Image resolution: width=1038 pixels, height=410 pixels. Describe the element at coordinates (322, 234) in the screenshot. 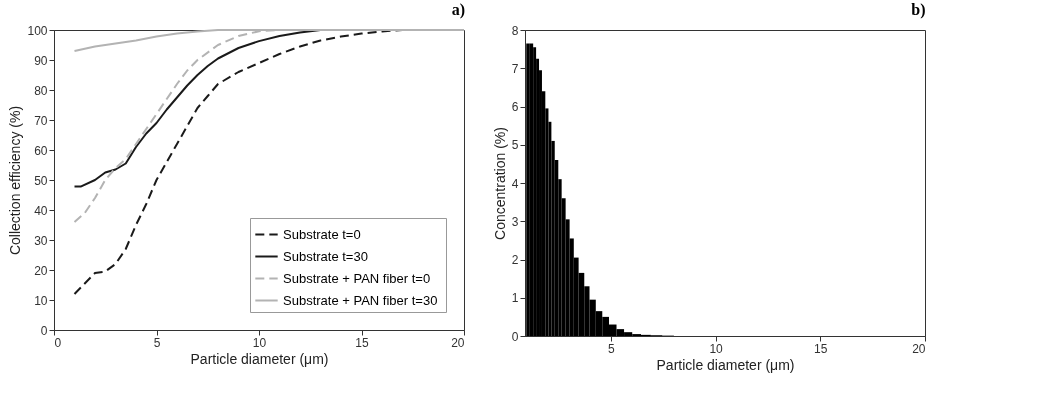

I see `legend-label: Substrate t=0` at that location.